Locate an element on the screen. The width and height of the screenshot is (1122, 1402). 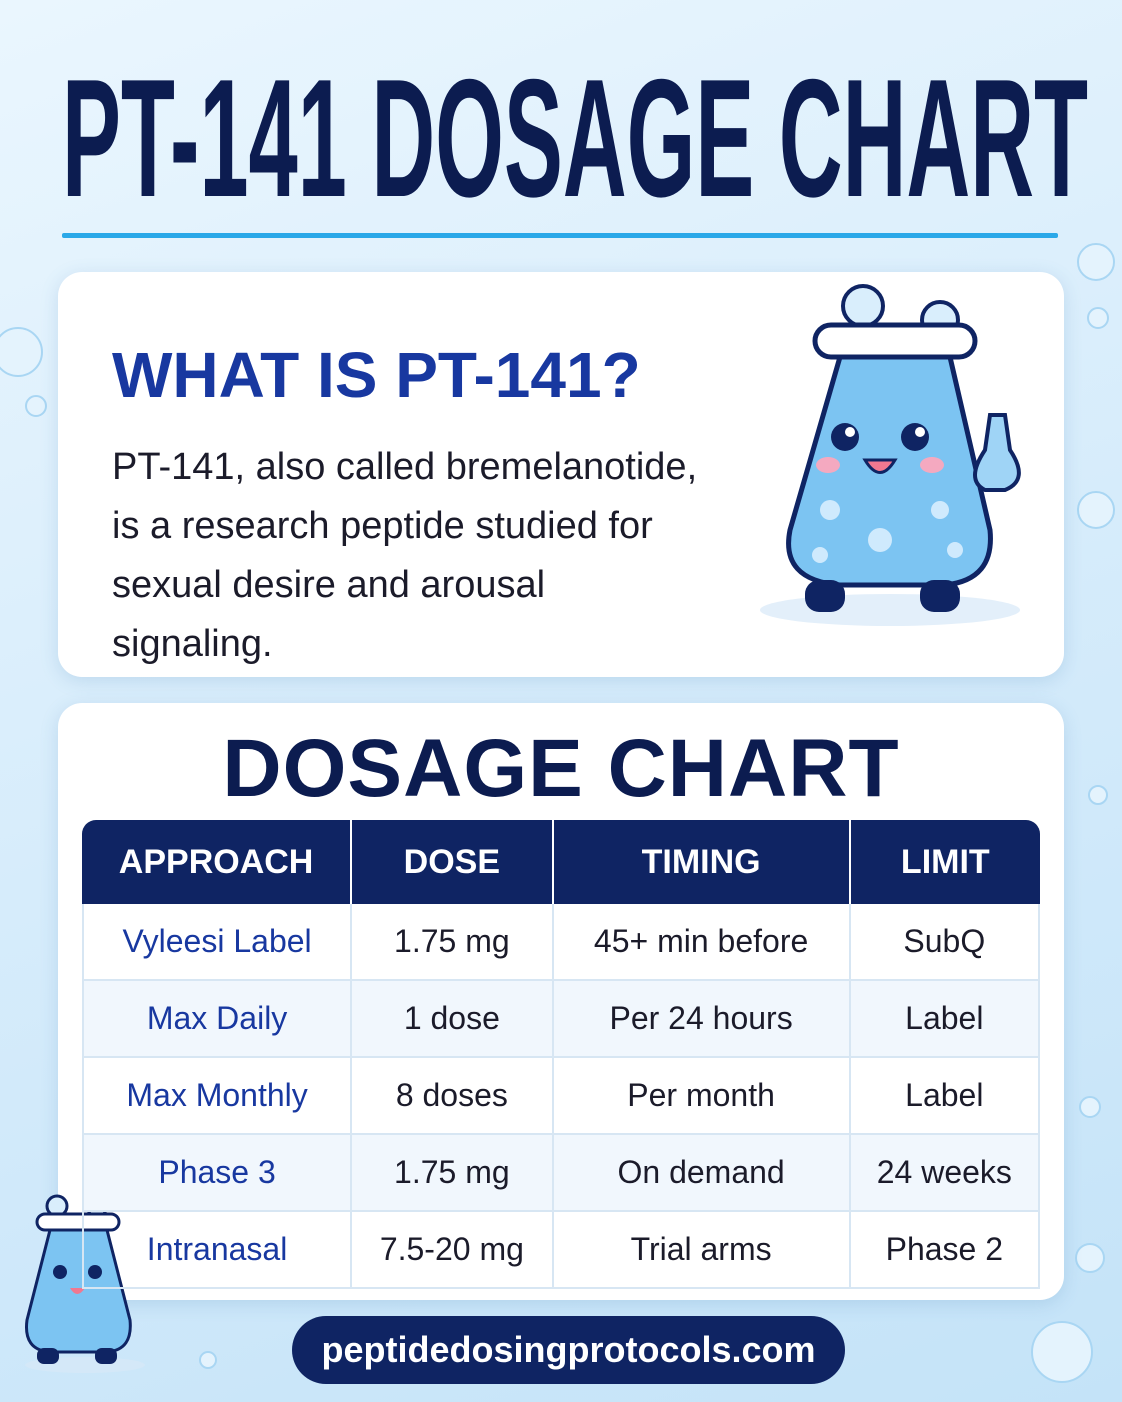
column-header: TIMING is located at coordinates (702, 862).